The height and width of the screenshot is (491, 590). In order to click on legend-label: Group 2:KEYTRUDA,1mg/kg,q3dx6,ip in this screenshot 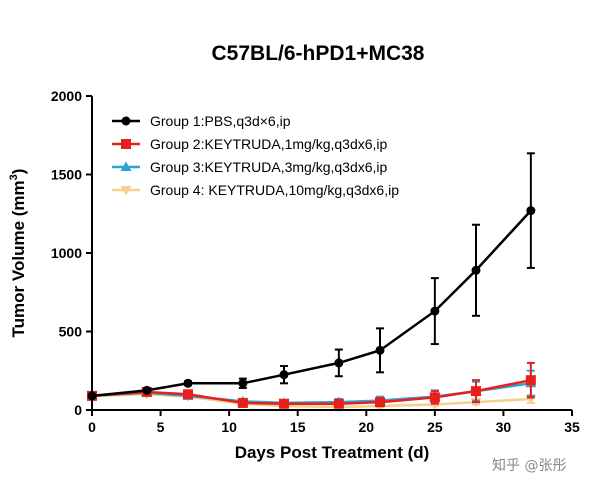, I will do `click(269, 144)`.